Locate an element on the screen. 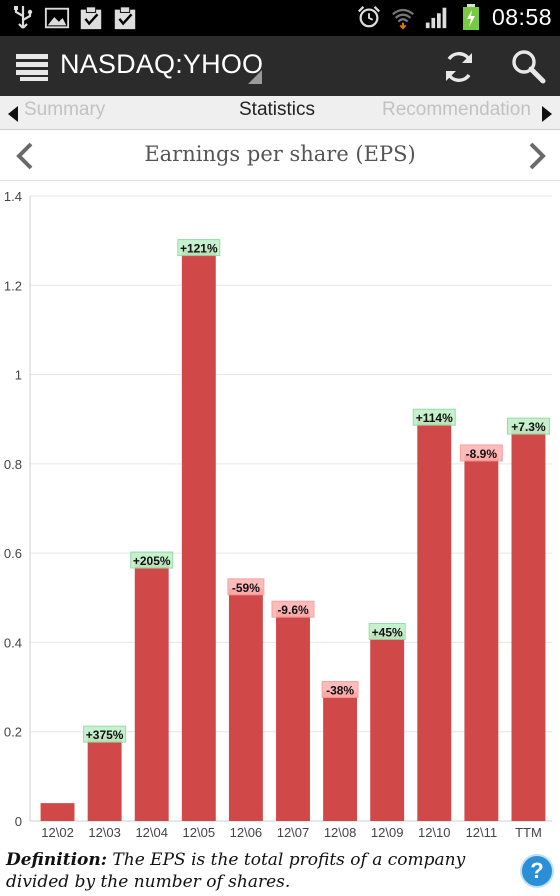  change-label: +205% is located at coordinates (152, 561).